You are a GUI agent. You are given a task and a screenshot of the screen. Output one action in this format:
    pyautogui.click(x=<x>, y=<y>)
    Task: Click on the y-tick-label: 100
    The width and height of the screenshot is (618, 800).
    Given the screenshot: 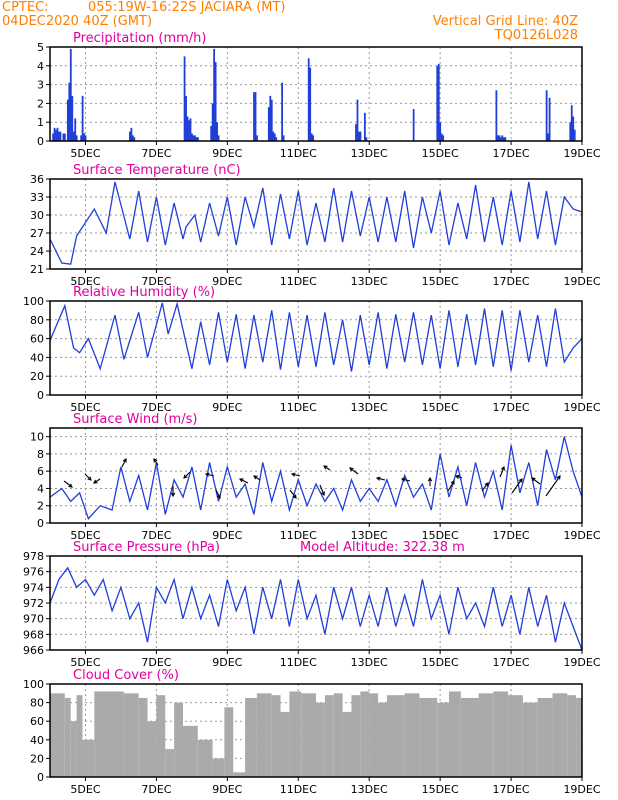 What is the action you would take?
    pyautogui.click(x=33, y=684)
    